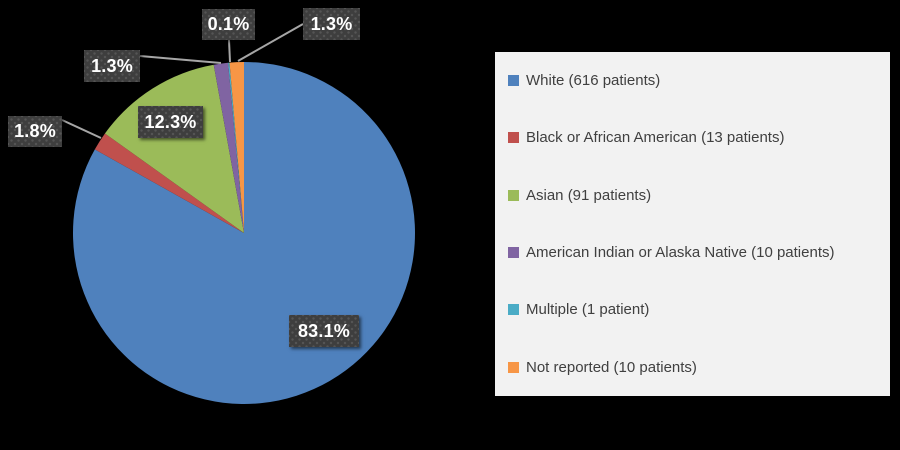 This screenshot has height=450, width=900. What do you see at coordinates (324, 331) in the screenshot?
I see `percent-label-white: 83.1%` at bounding box center [324, 331].